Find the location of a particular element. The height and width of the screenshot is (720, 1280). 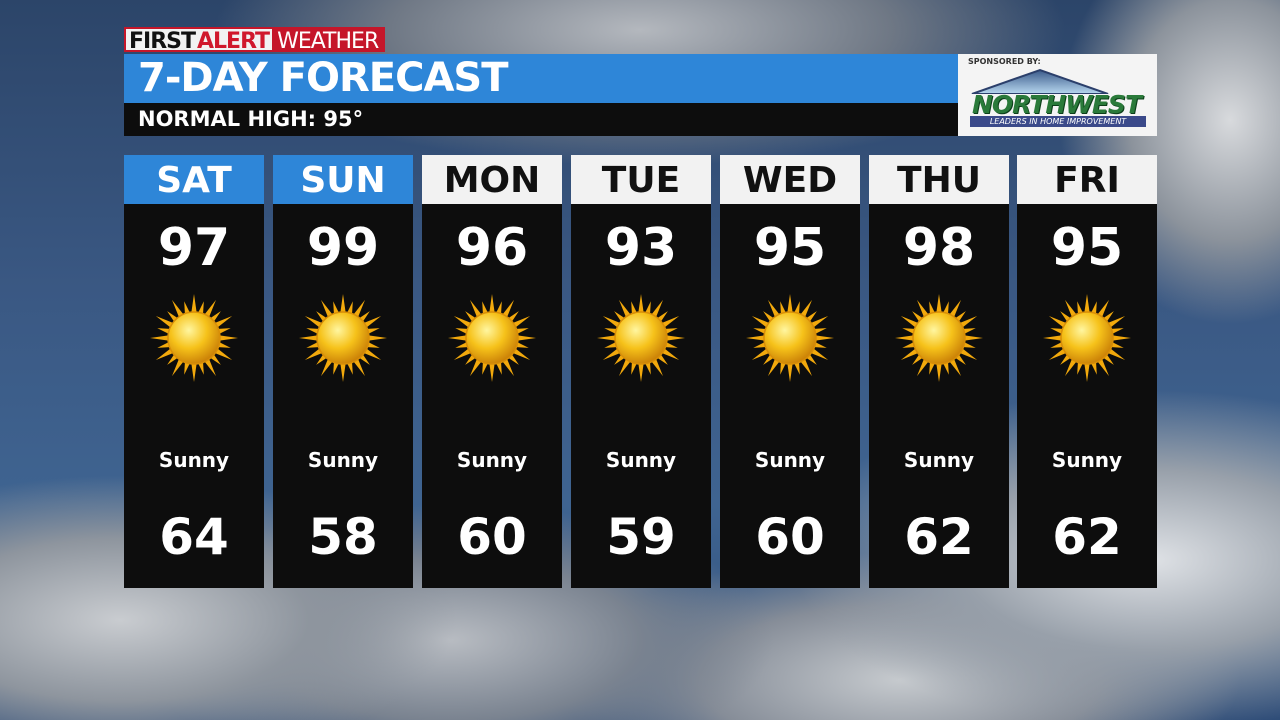

day-label: FRI is located at coordinates (1087, 179).